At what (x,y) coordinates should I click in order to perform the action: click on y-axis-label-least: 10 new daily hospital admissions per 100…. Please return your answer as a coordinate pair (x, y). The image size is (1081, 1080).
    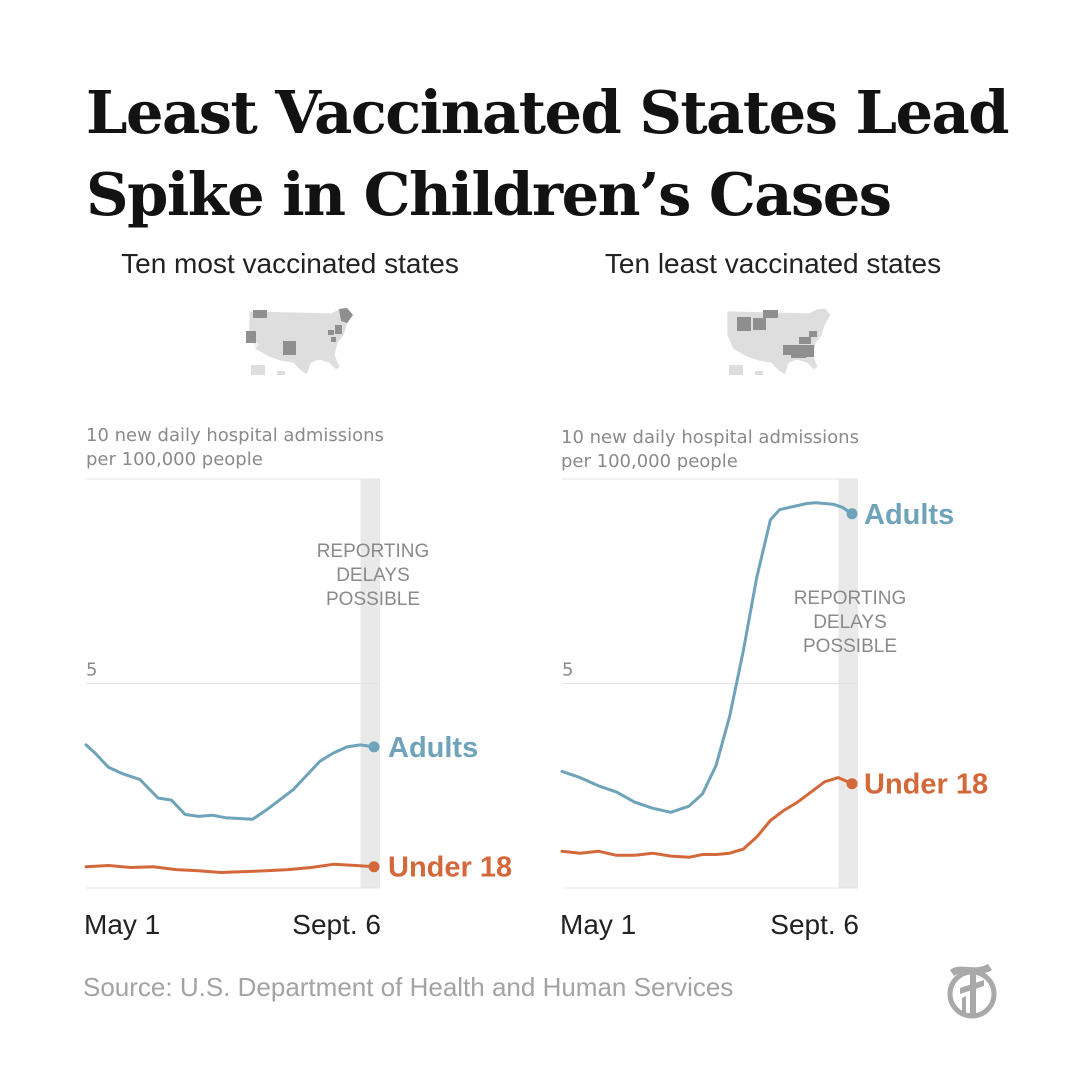
    Looking at the image, I should click on (710, 449).